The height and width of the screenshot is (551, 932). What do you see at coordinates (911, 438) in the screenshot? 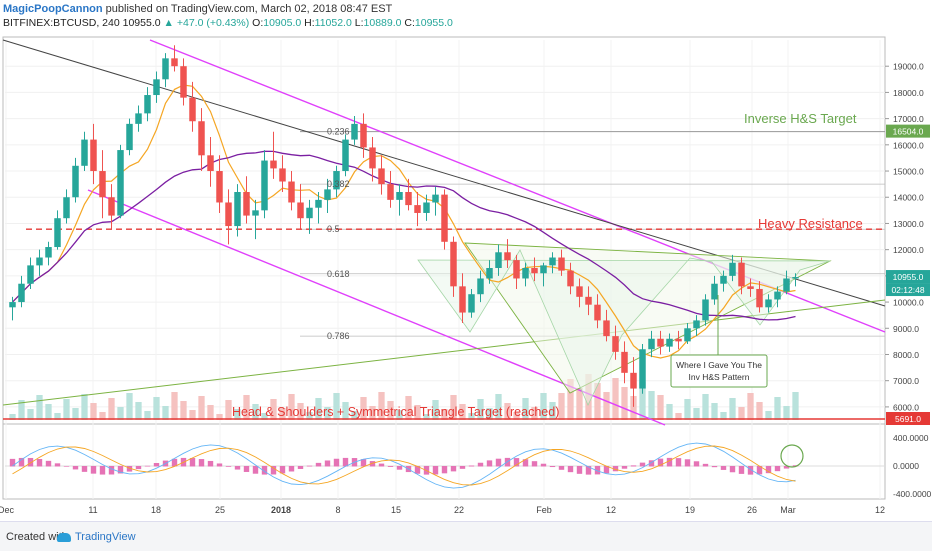
I see `macd-tick-label: 400.0000` at bounding box center [911, 438].